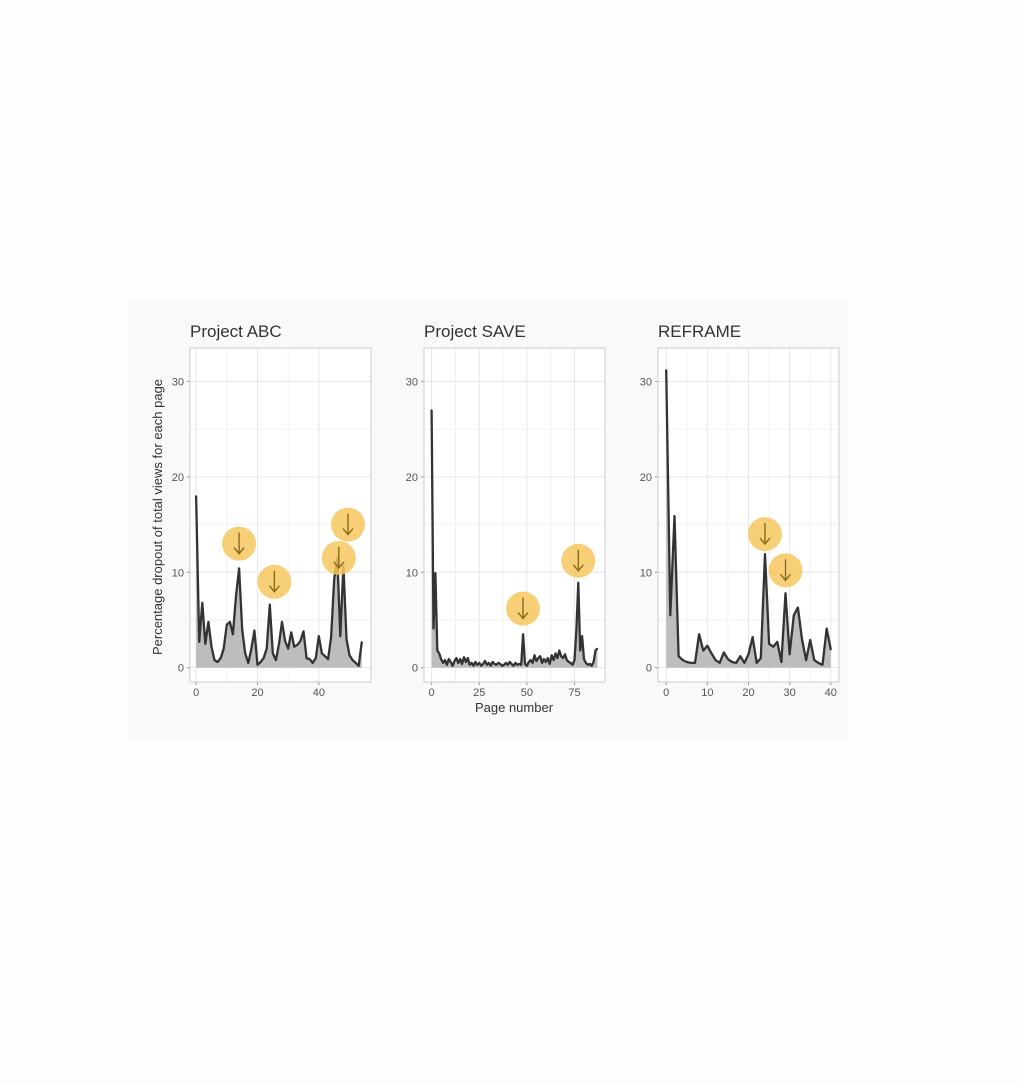 This screenshot has height=1084, width=1018. I want to click on x-tick-label: 25, so click(479, 693).